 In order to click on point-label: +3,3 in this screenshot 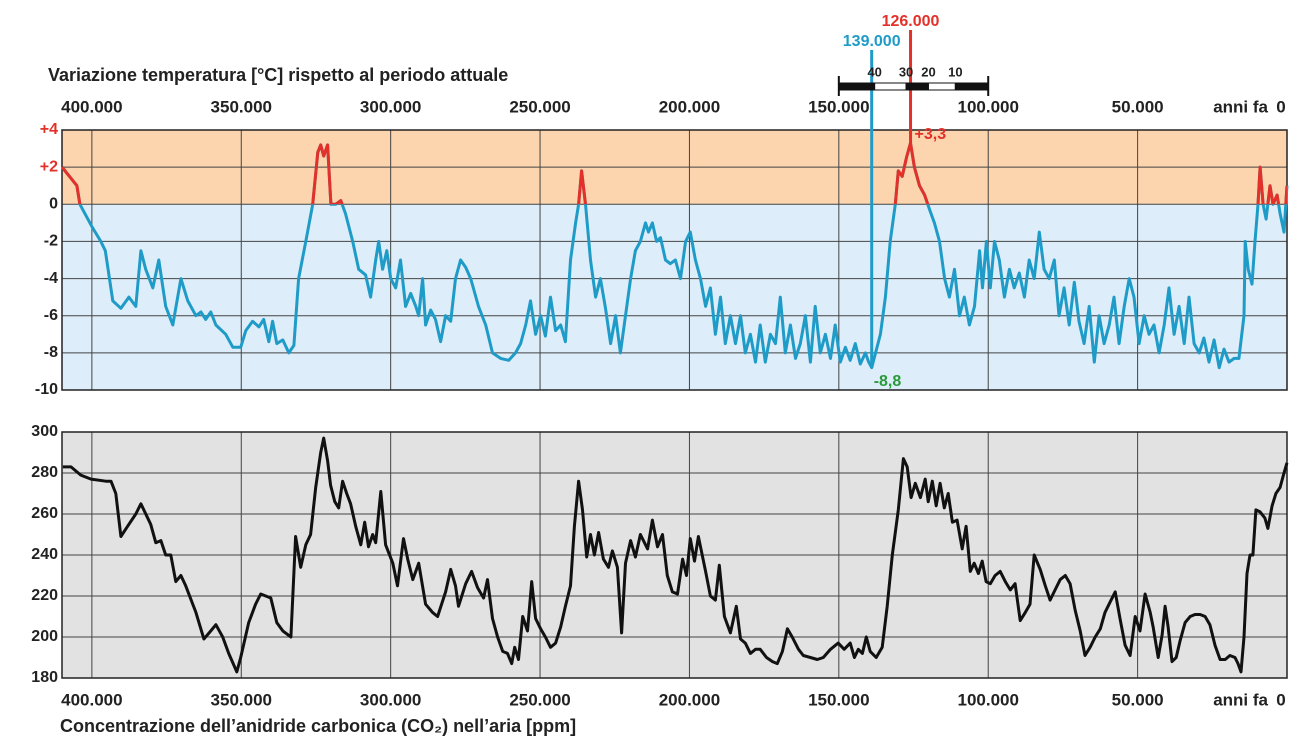, I will do `click(931, 134)`.